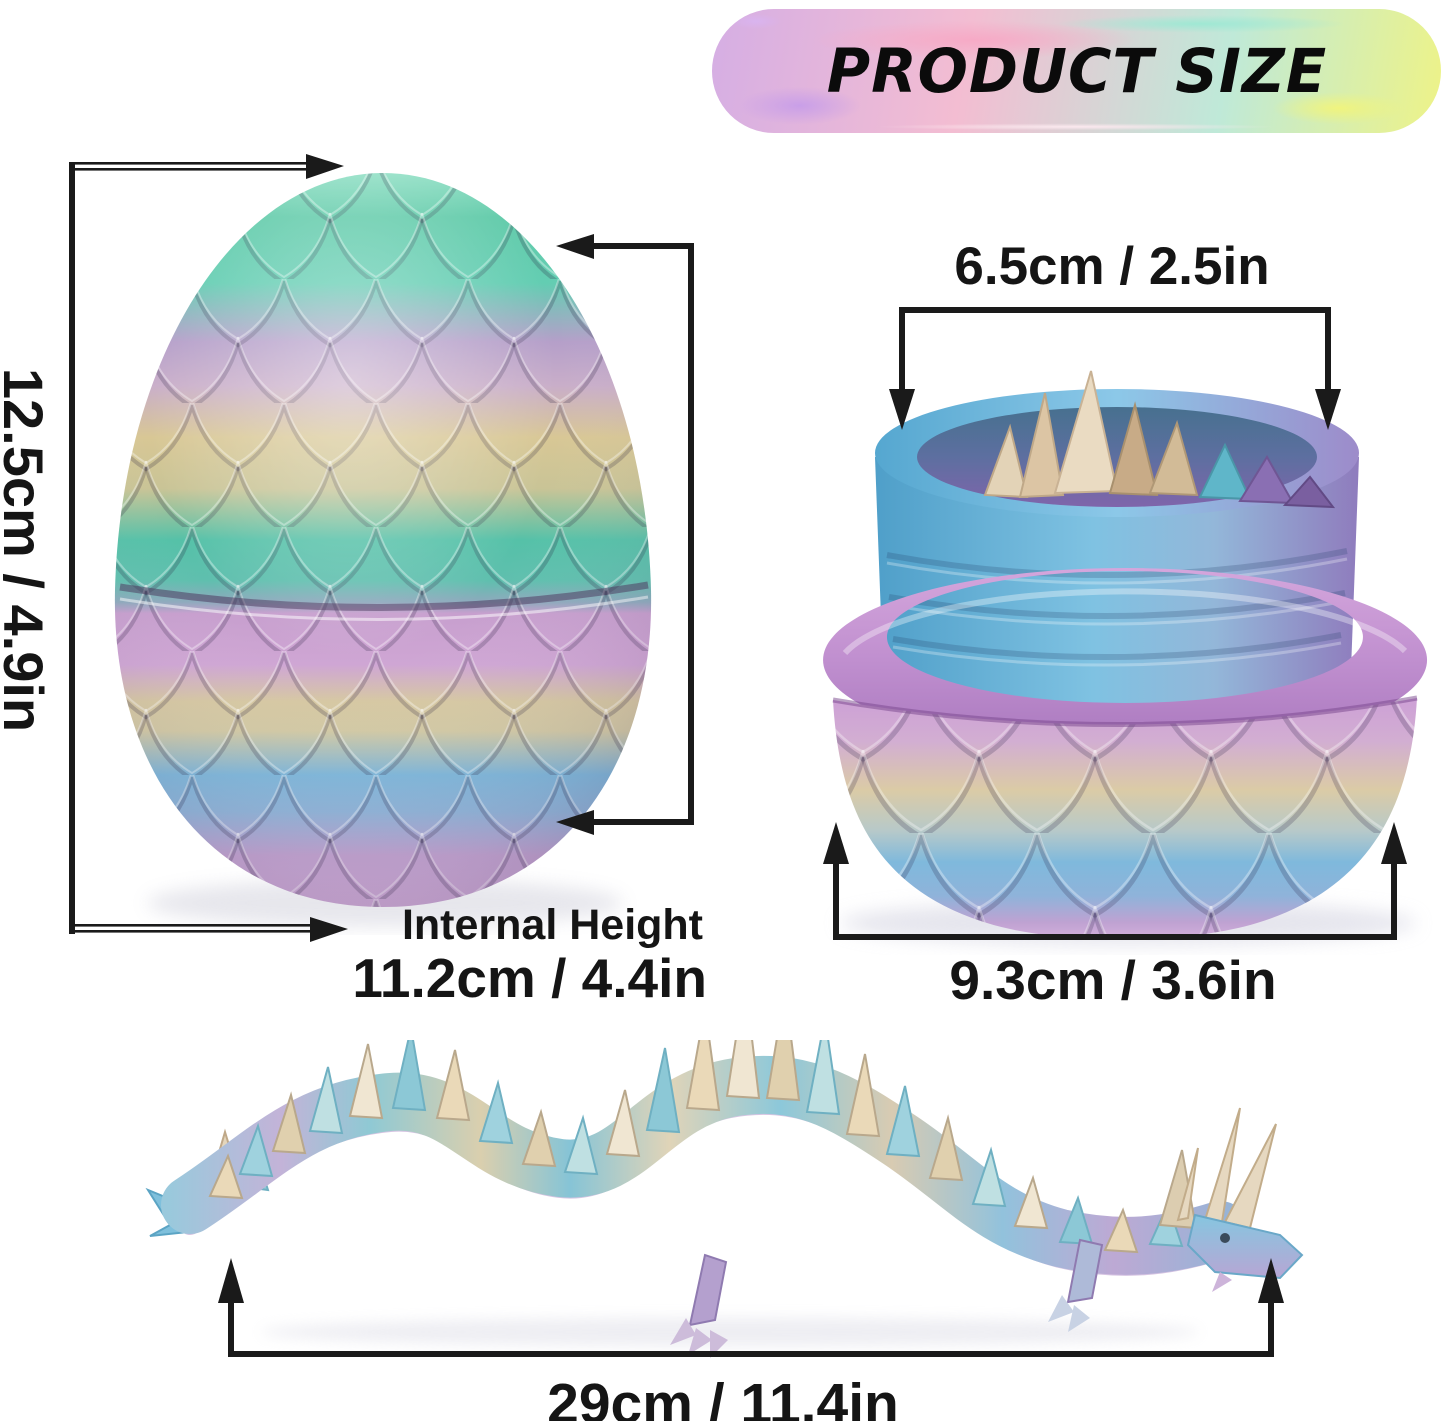 The width and height of the screenshot is (1445, 1421). I want to click on egg-height-label: 12.5cm / 4.9in, so click(28, 550).